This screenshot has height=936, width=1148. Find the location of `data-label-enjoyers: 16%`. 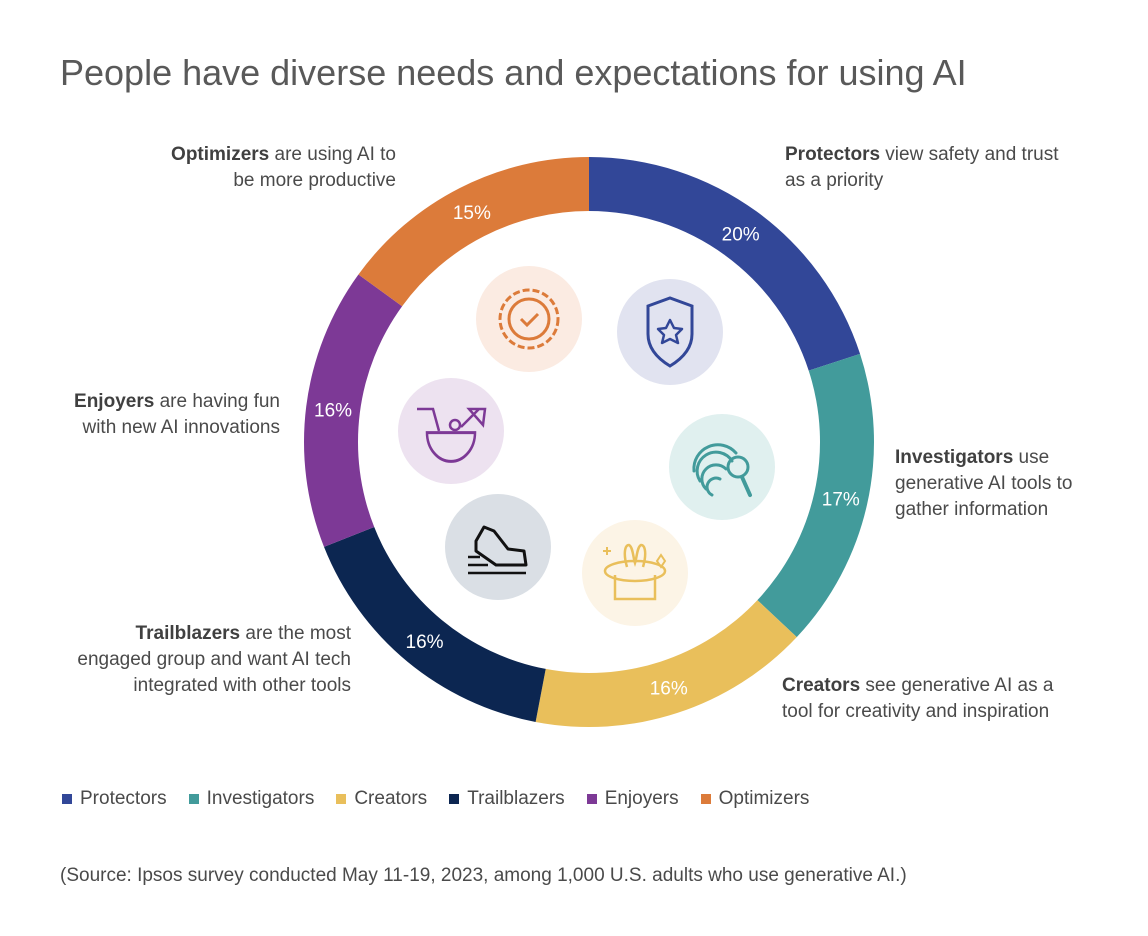

data-label-enjoyers: 16% is located at coordinates (333, 411).